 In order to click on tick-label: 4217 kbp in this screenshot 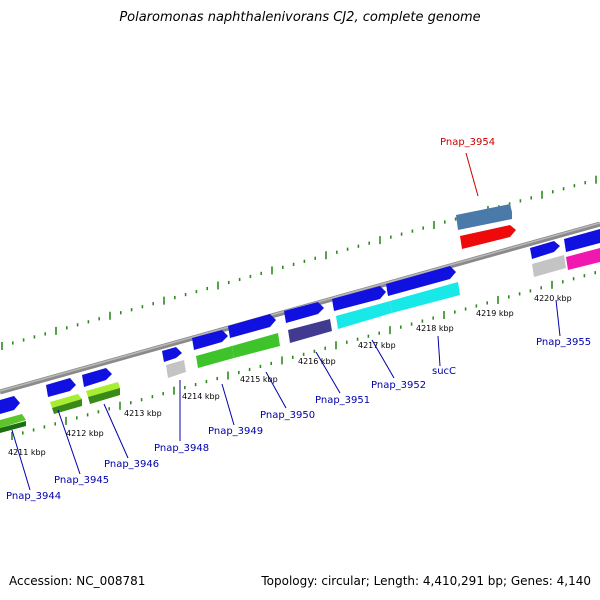, I will do `click(377, 345)`.